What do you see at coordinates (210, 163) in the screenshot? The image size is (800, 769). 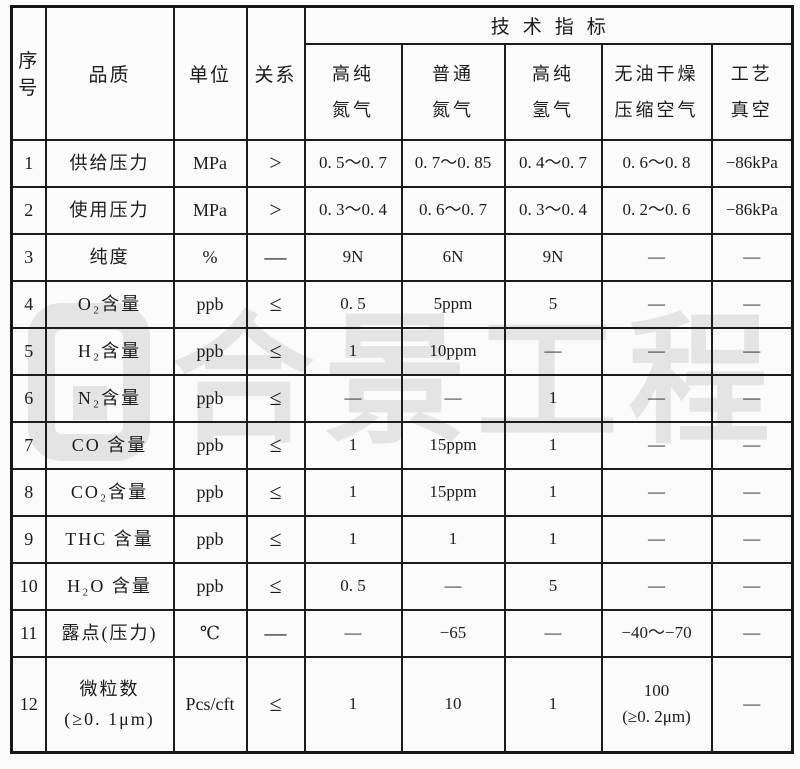 I see `unit-cell: MPa` at bounding box center [210, 163].